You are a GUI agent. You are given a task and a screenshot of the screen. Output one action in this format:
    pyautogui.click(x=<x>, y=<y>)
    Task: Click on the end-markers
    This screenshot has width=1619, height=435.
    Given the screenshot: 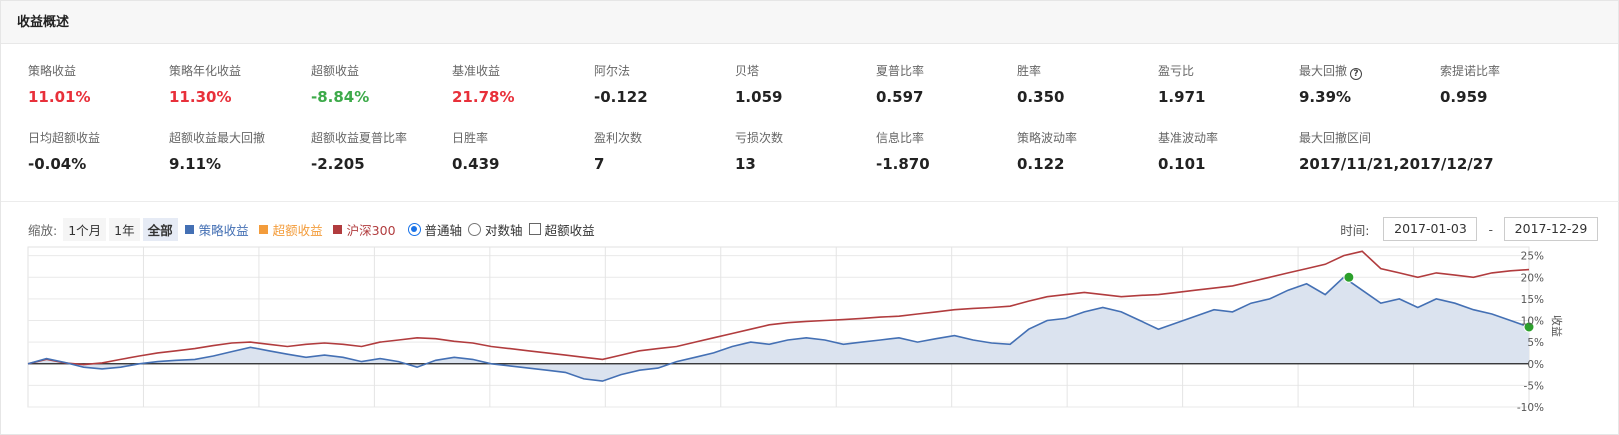 What is the action you would take?
    pyautogui.click(x=1439, y=302)
    